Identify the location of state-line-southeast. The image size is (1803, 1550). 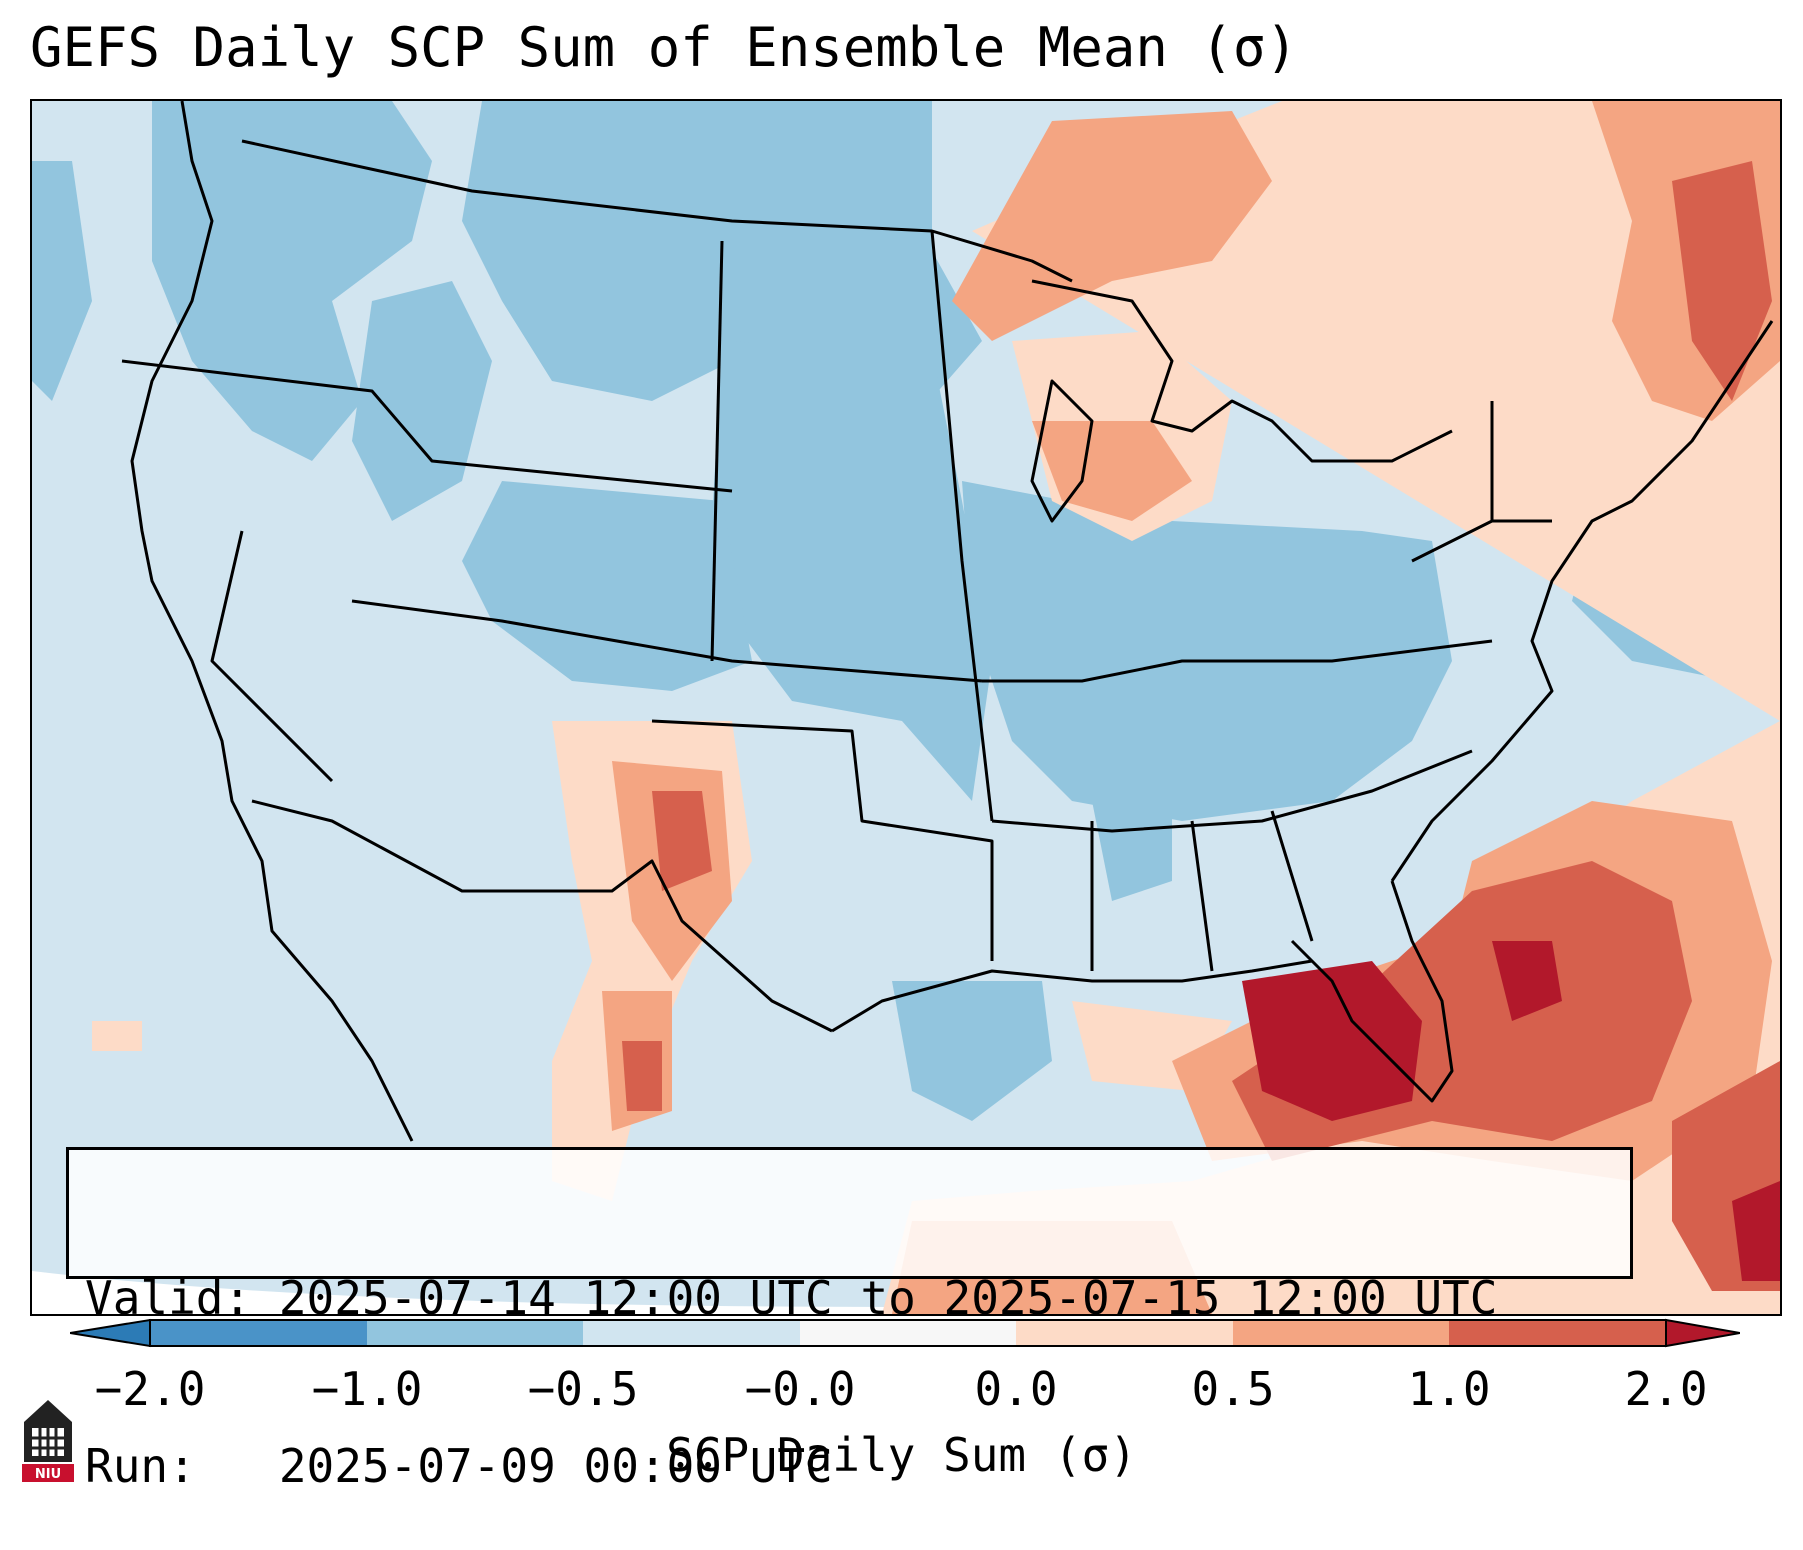
(1202, 891).